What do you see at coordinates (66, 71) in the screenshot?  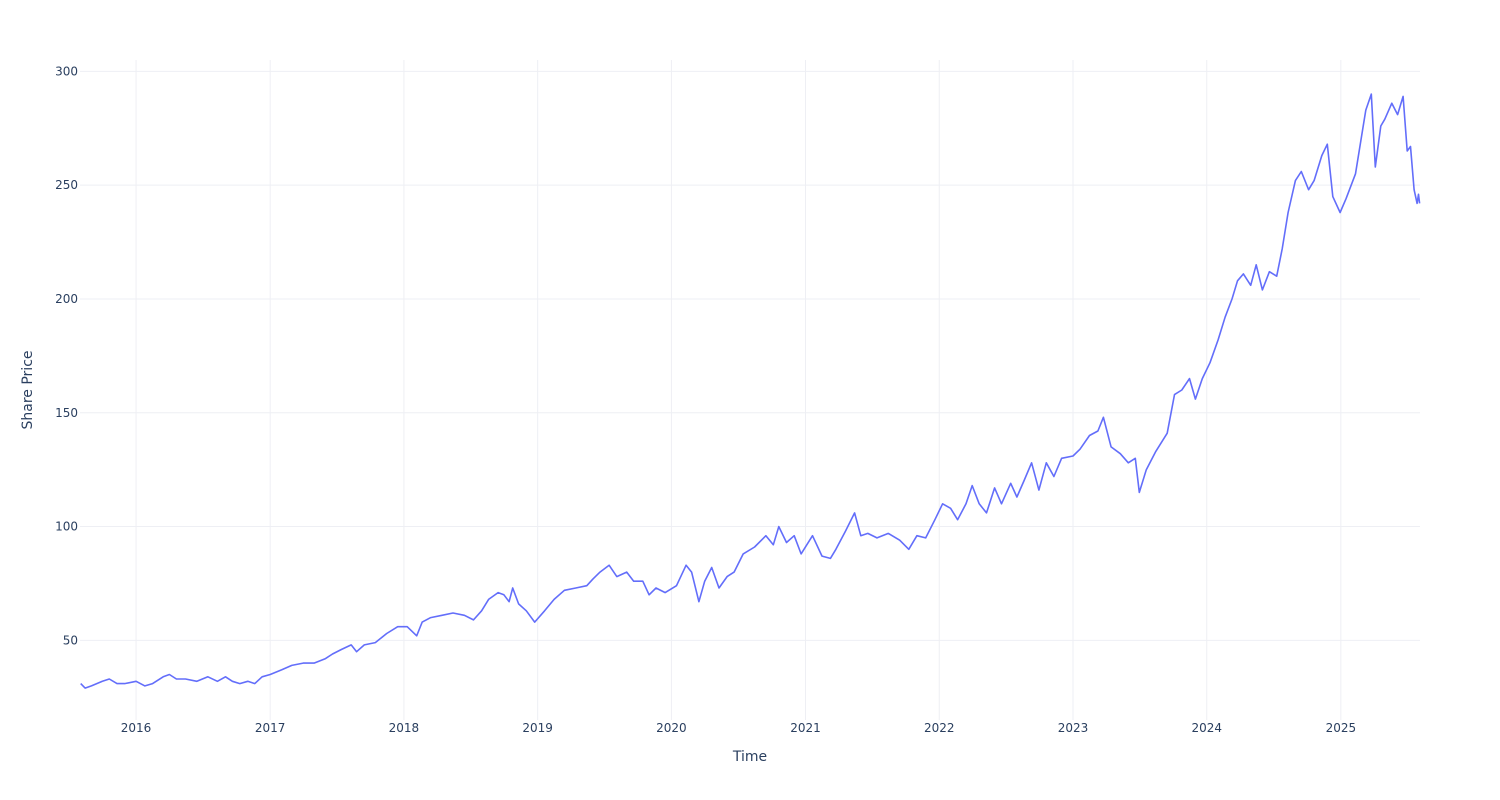 I see `y-tick-label: 300` at bounding box center [66, 71].